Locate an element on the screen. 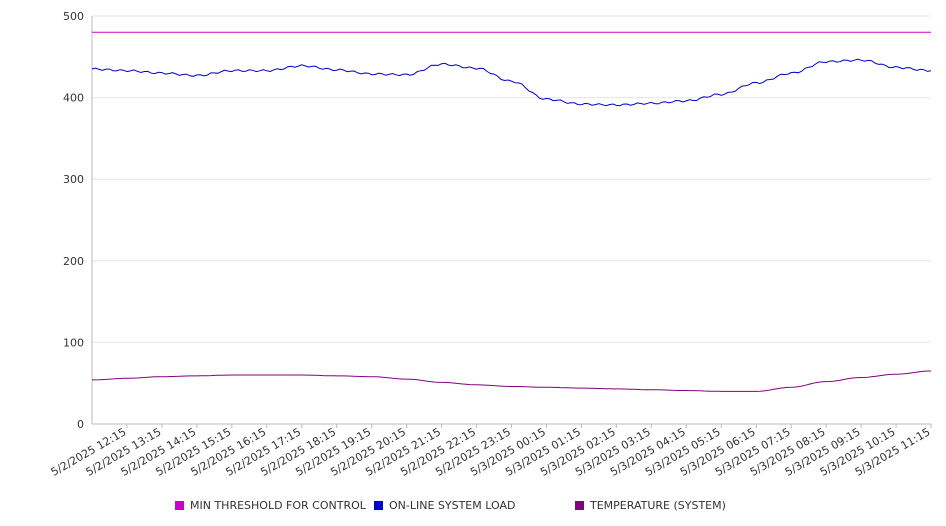 The width and height of the screenshot is (946, 526). legend-item: TEMPERATURE (SYSTEM) is located at coordinates (650, 505).